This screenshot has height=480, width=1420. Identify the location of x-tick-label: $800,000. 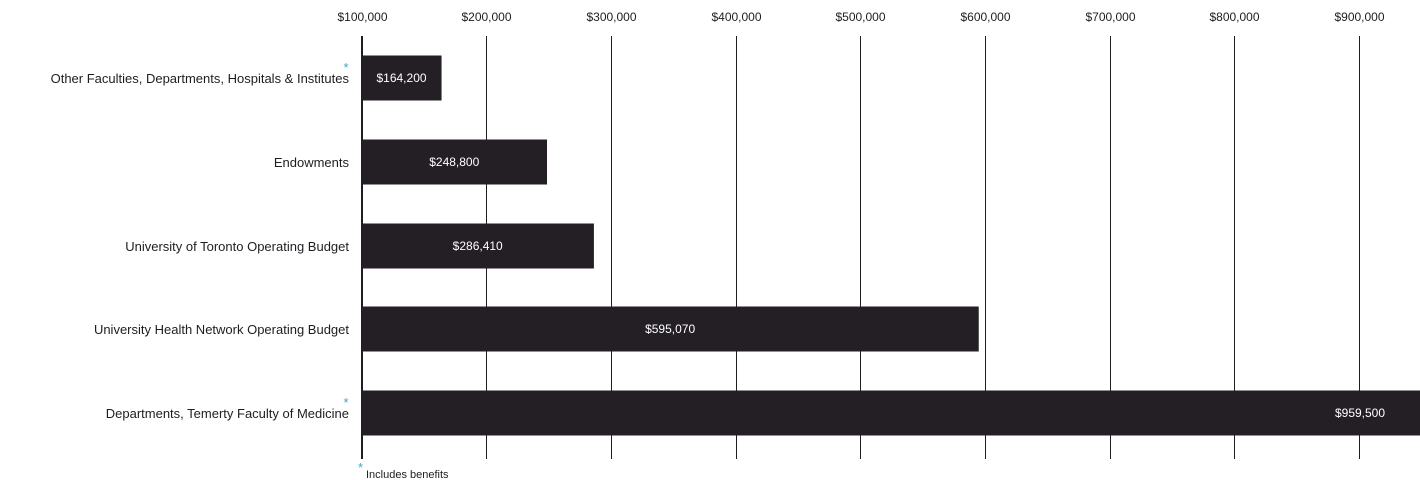
(1234, 17).